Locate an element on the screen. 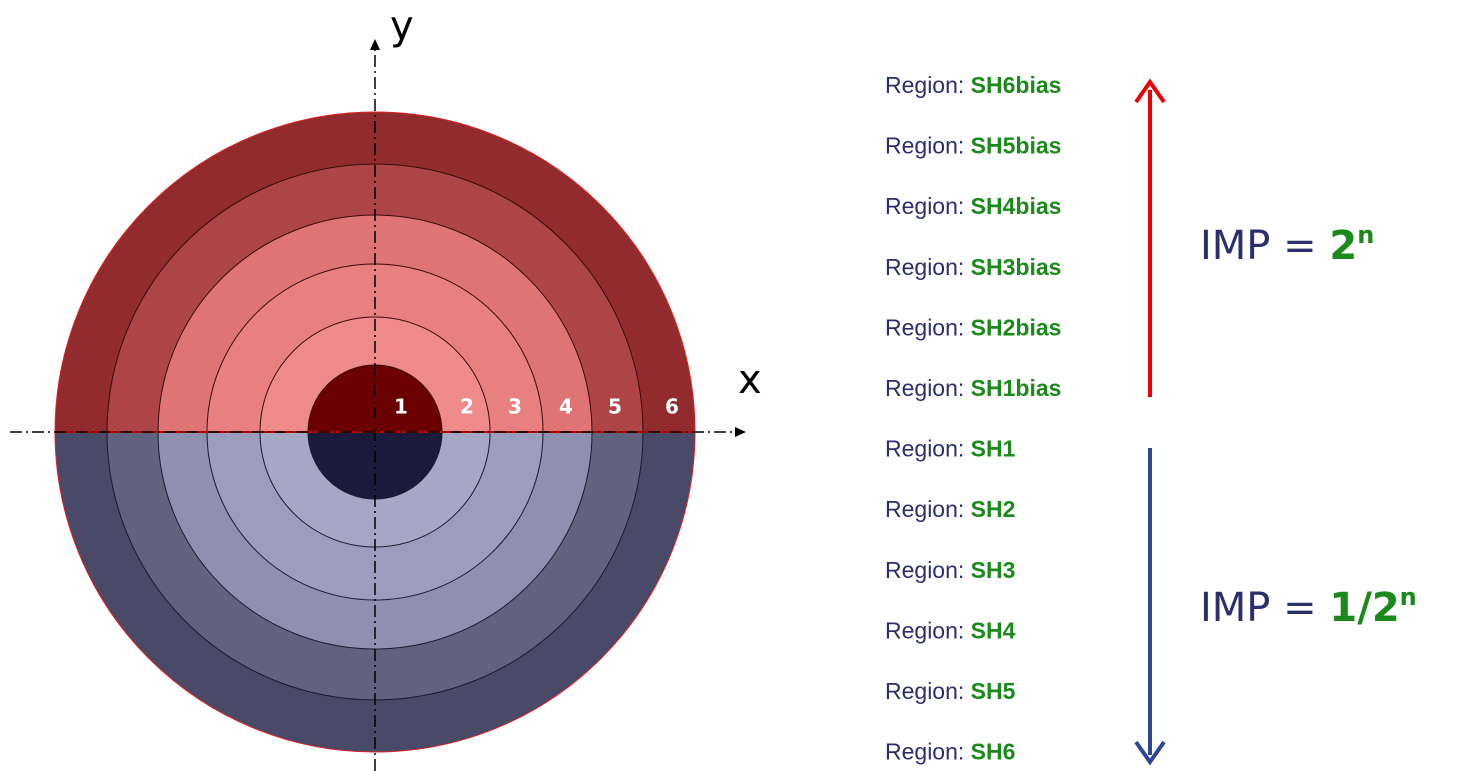  ring-label: 4 is located at coordinates (566, 407).